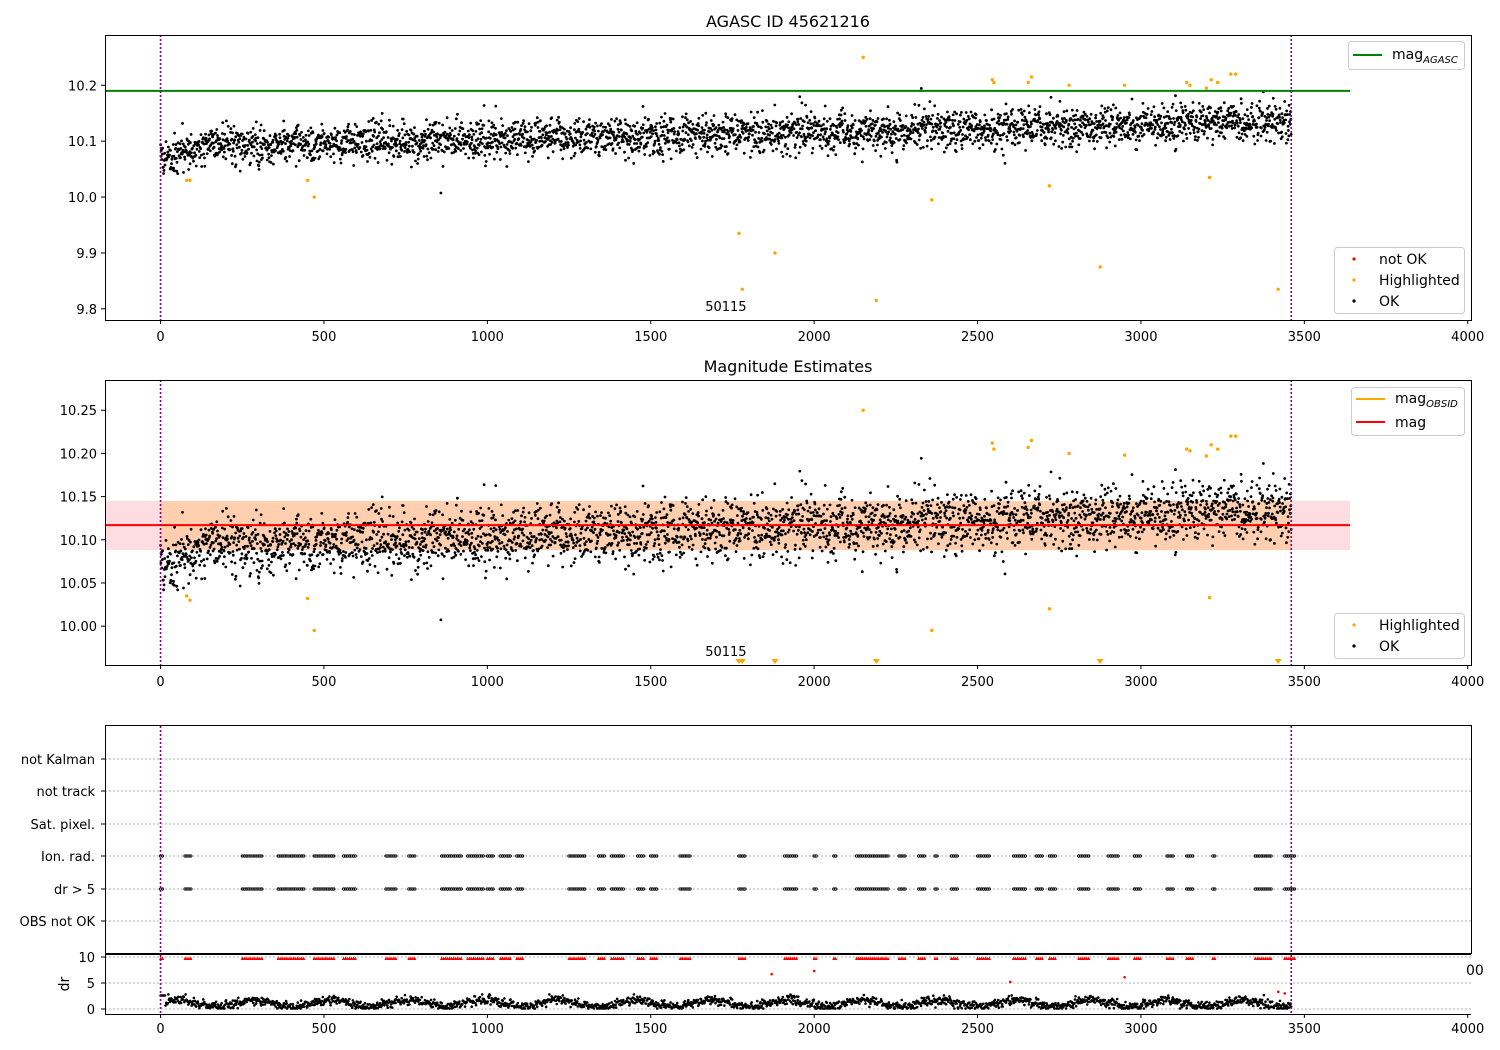 The width and height of the screenshot is (1500, 1050). What do you see at coordinates (1467, 1029) in the screenshot?
I see `dr-x-tick-label: 4000` at bounding box center [1467, 1029].